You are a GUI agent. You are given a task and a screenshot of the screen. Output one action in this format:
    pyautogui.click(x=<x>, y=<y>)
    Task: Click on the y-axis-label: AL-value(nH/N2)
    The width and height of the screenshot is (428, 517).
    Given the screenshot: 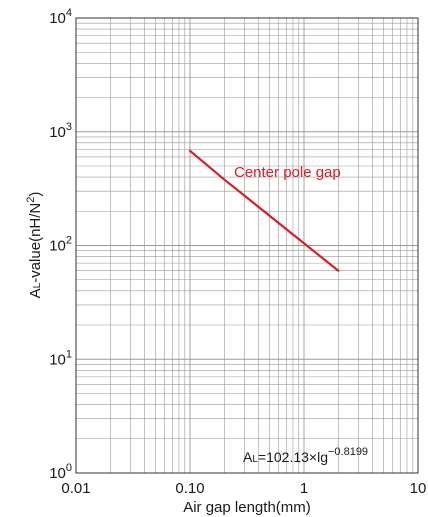 What is the action you would take?
    pyautogui.click(x=34, y=245)
    